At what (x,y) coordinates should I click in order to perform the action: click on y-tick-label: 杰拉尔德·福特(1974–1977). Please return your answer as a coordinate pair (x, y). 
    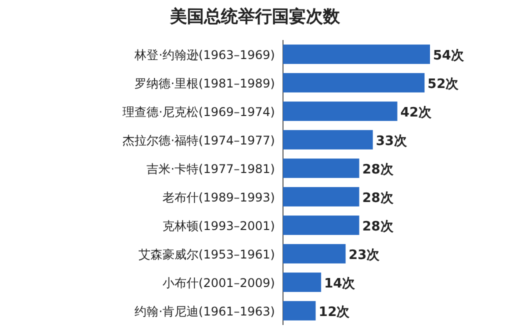
    Looking at the image, I should click on (198, 140).